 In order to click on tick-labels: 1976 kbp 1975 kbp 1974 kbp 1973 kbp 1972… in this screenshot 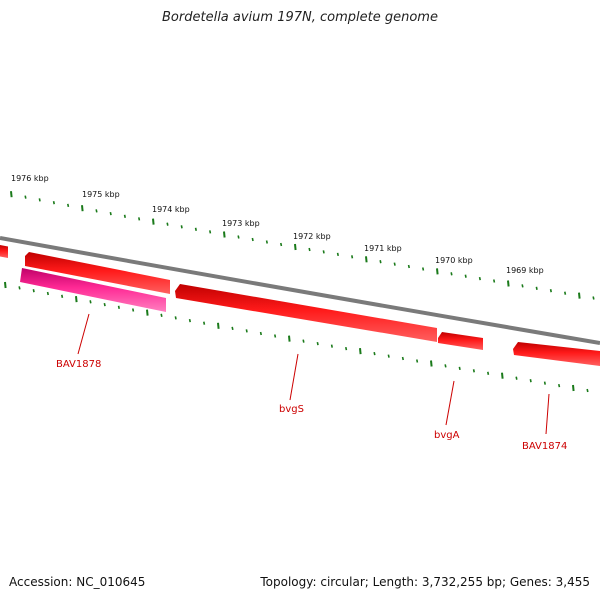, I will do `click(277, 224)`.